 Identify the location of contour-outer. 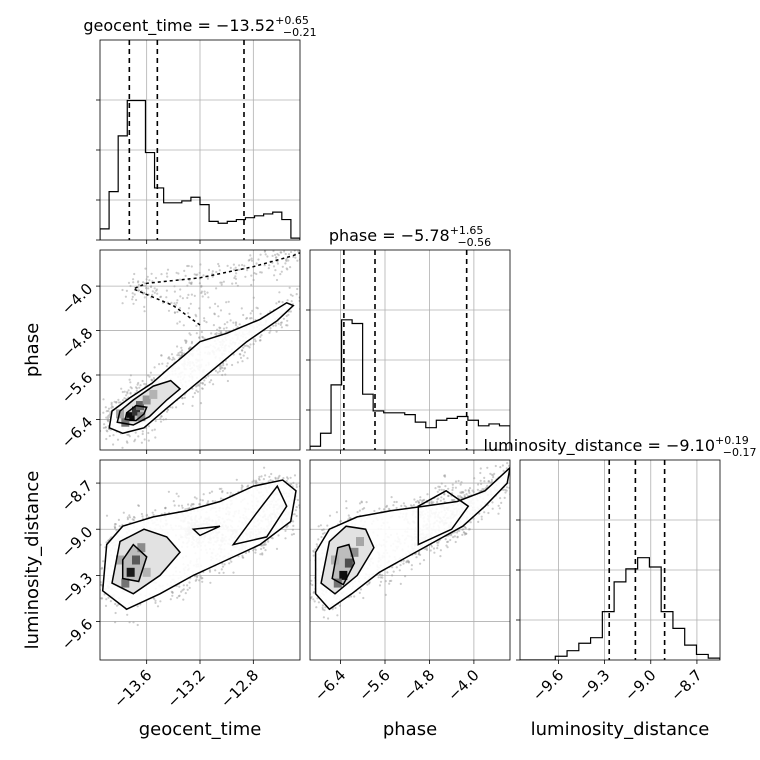
(199, 545).